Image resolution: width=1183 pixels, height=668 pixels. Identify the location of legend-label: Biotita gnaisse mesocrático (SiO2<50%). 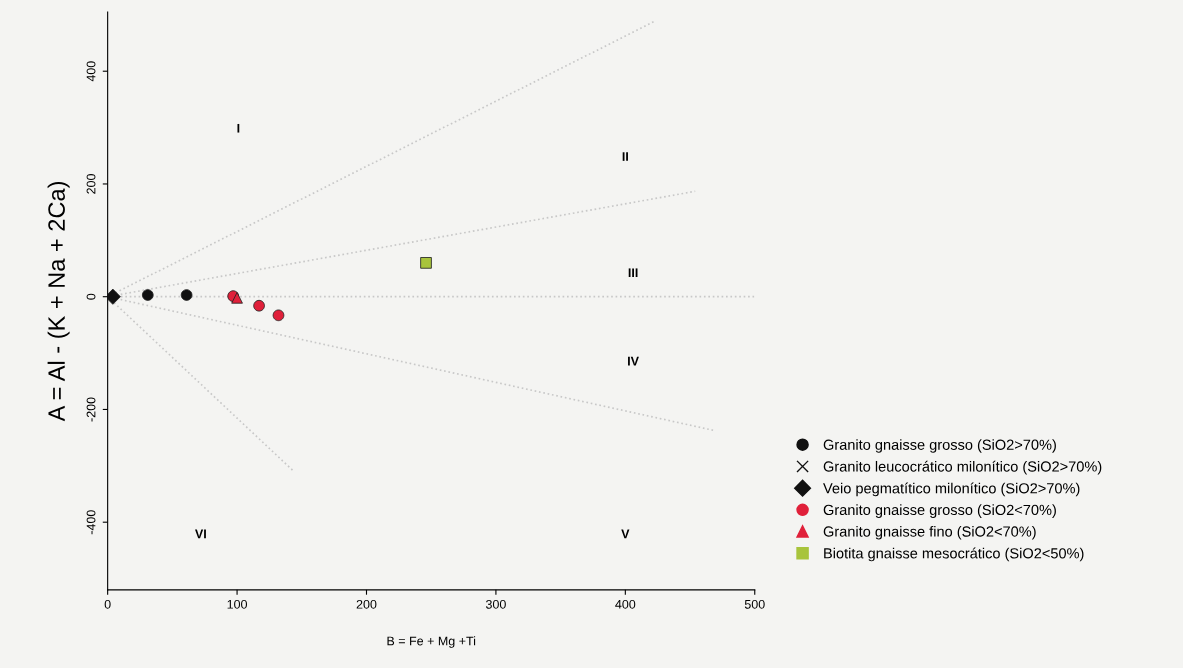
(954, 554).